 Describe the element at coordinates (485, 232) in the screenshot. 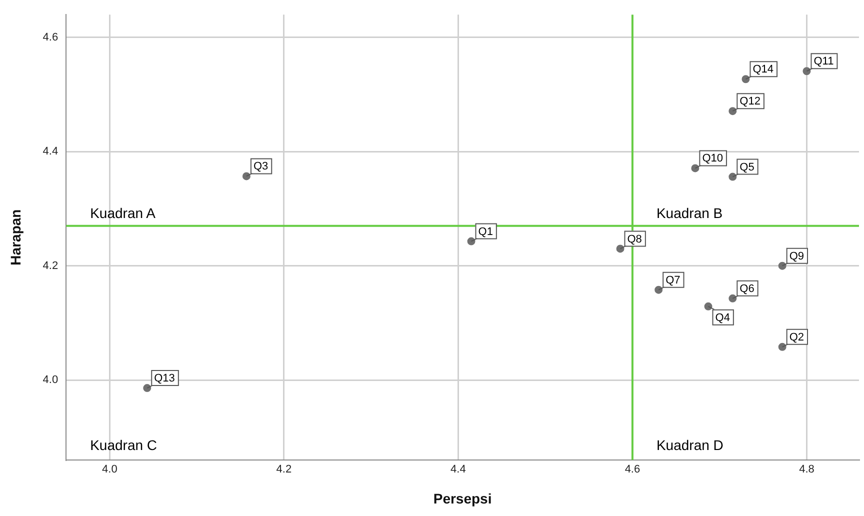

I see `annotation: Q1` at that location.